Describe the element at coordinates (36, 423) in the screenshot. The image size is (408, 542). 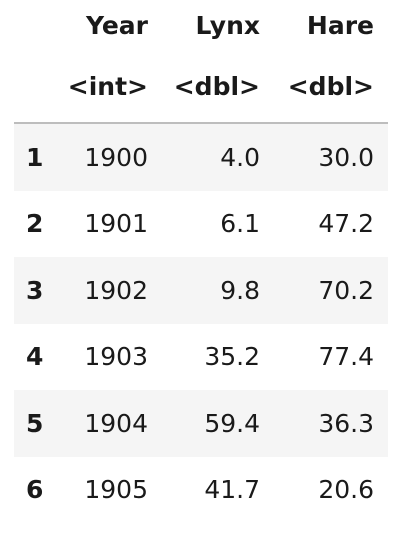
I see `row-index: 5` at that location.